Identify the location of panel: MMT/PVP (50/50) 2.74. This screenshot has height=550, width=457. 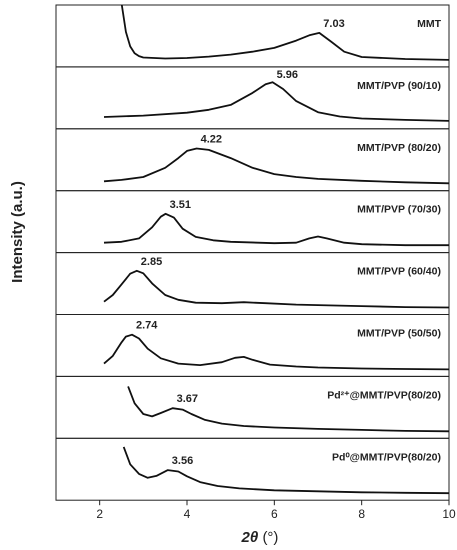
(252, 345).